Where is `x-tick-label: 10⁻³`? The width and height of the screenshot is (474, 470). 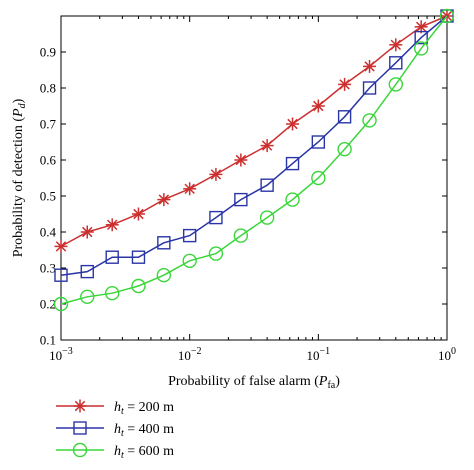 x-tick-label: 10⁻³ is located at coordinates (61, 354).